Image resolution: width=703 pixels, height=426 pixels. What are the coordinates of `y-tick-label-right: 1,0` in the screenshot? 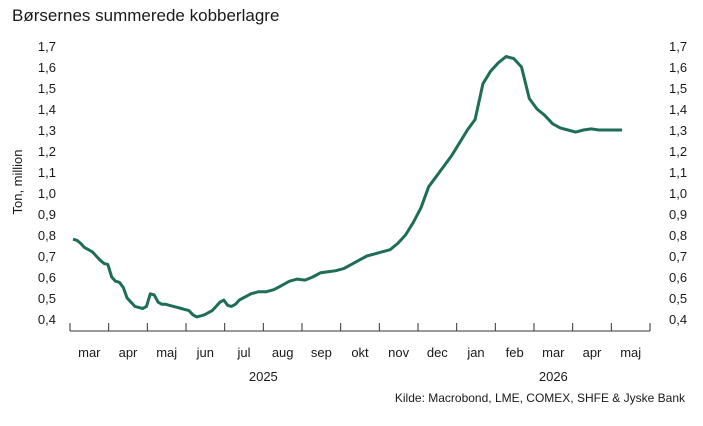 It's located at (678, 193).